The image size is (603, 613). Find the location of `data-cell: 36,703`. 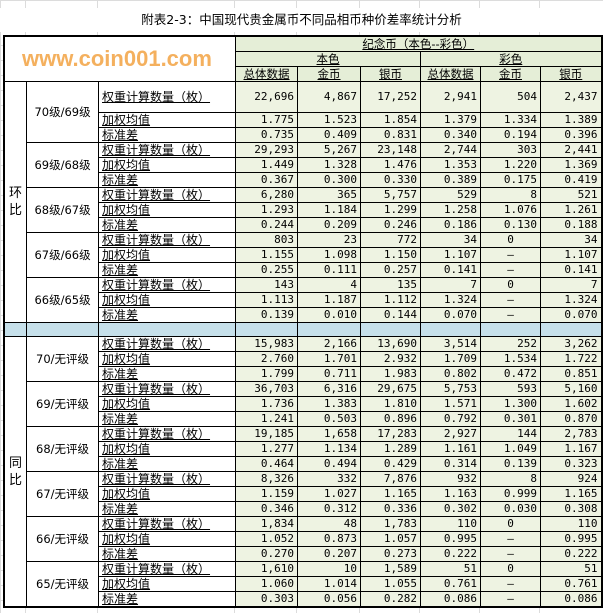

data-cell: 36,703 is located at coordinates (267, 389).